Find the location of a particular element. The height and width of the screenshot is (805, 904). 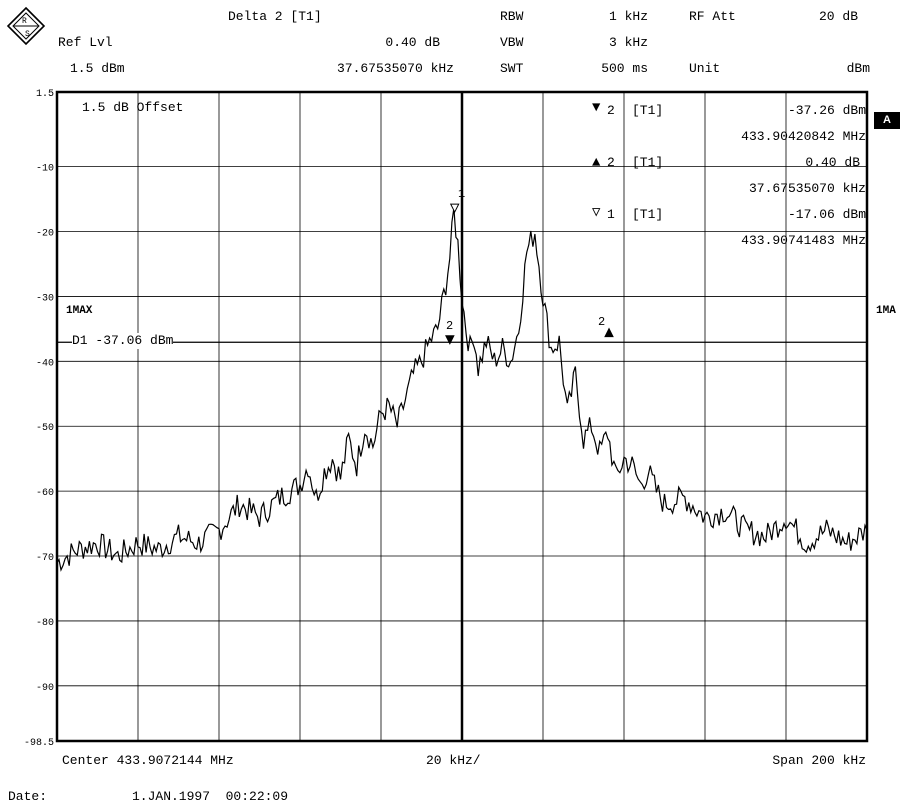

rf-att-label: RF Att is located at coordinates (712, 16).